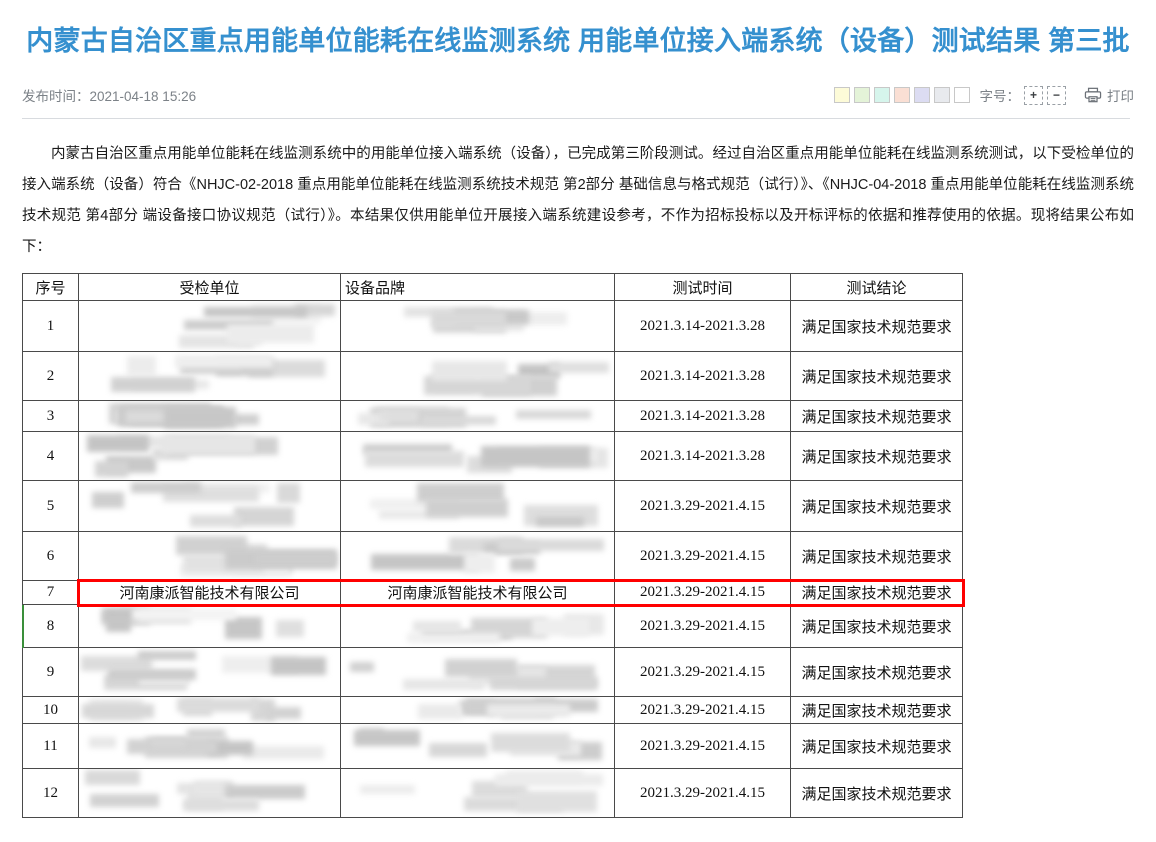 Image resolution: width=1156 pixels, height=842 pixels. I want to click on swatch-white, so click(961, 95).